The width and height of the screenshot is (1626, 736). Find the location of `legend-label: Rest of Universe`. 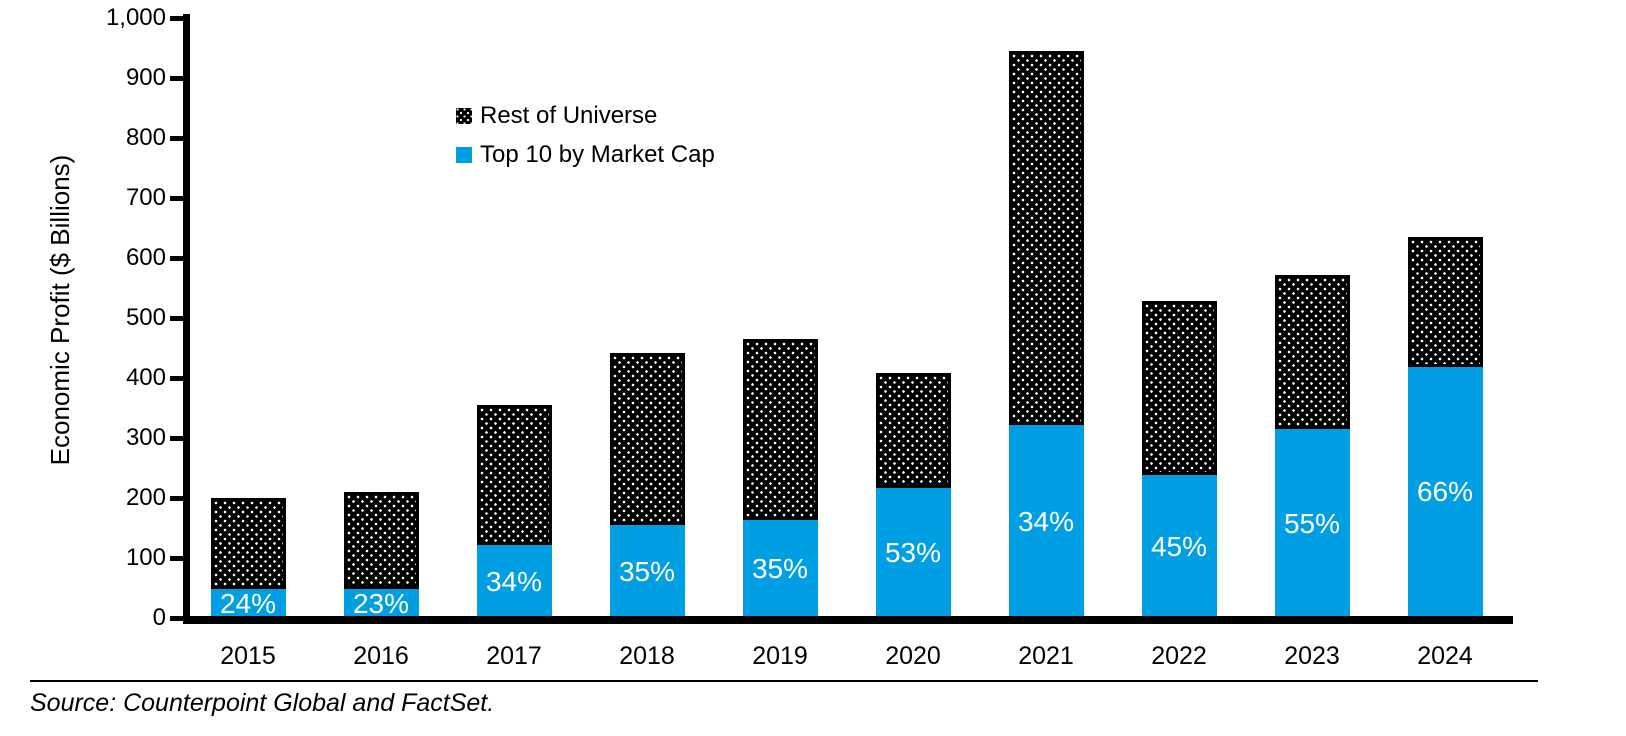

legend-label: Rest of Universe is located at coordinates (569, 115).